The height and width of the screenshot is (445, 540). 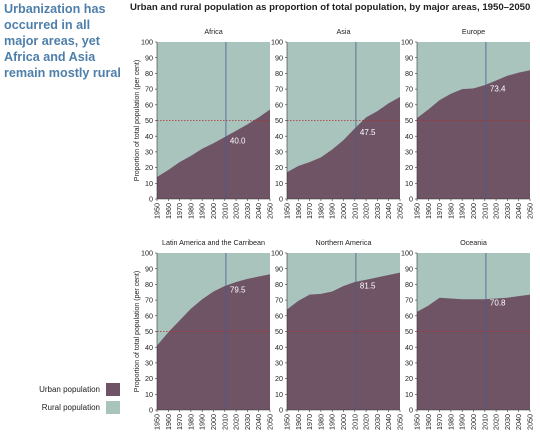 What do you see at coordinates (473, 134) in the screenshot?
I see `urban-area-europe` at bounding box center [473, 134].